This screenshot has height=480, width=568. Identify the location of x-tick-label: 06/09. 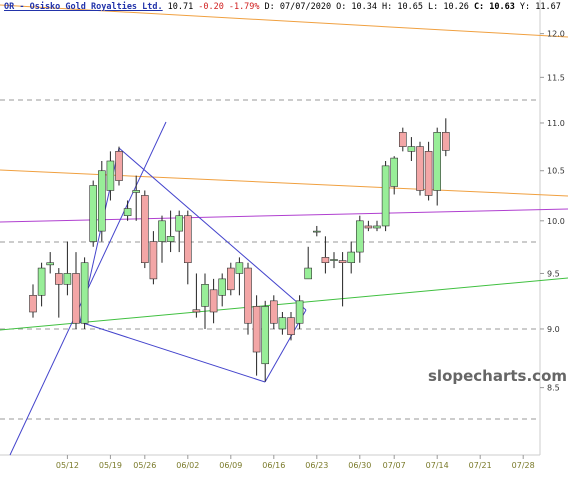
(230, 465).